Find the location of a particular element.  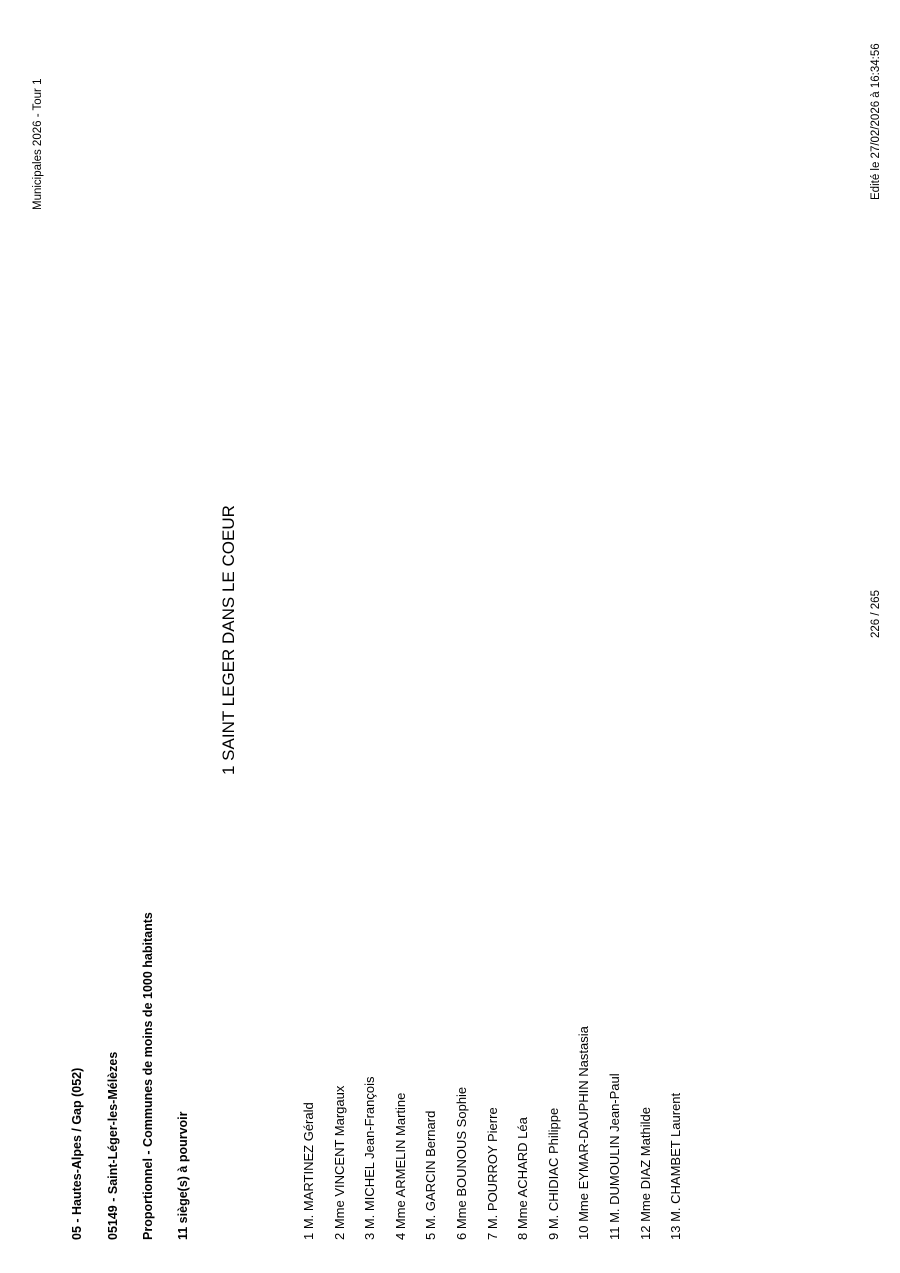

candidate-row: 3 M. MICHEL Jean-François is located at coordinates (370, 1158).